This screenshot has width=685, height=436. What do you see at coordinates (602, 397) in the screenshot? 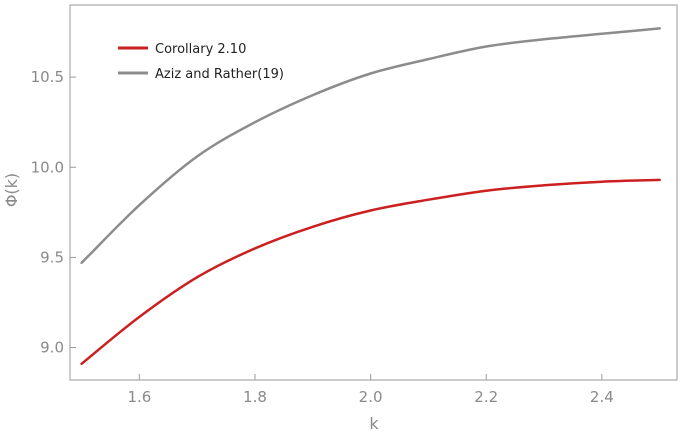
I see `x-tick-label-4: 2.4` at bounding box center [602, 397].